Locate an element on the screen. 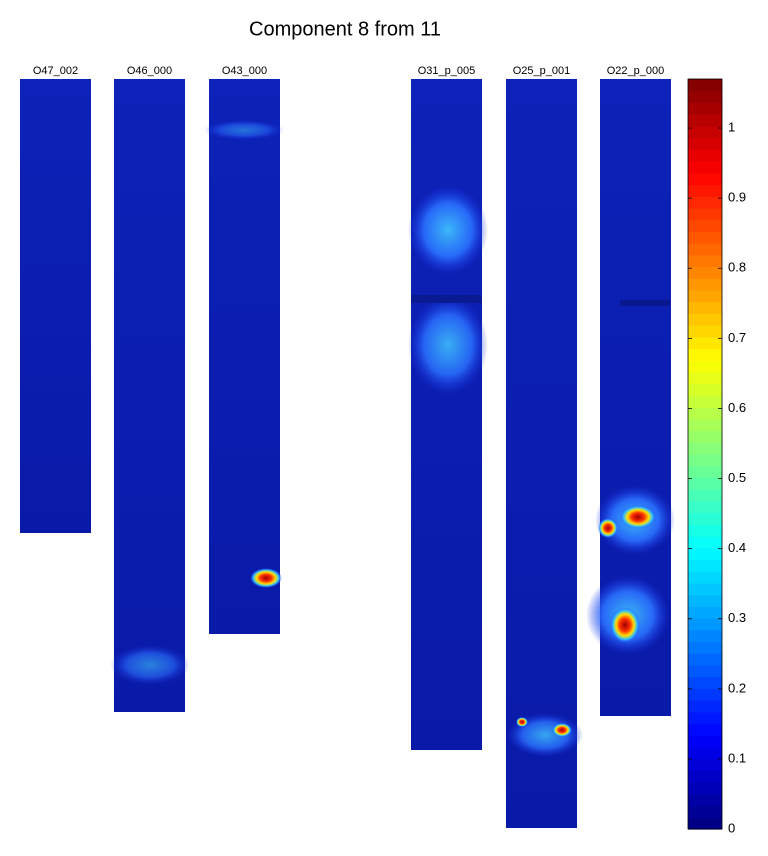 Image resolution: width=768 pixels, height=856 pixels. colorbar-tick-label: 1 is located at coordinates (731, 127).